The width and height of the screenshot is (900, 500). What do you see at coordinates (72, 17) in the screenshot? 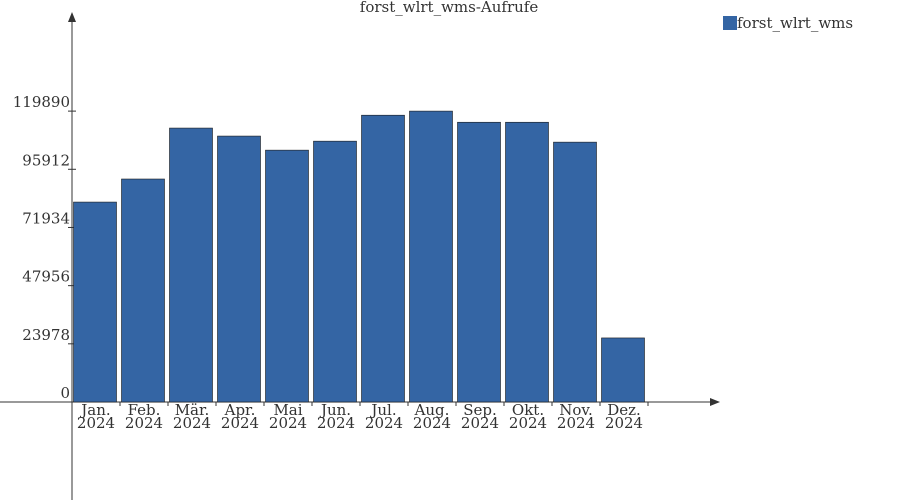
I see `y-arrow` at bounding box center [72, 17].